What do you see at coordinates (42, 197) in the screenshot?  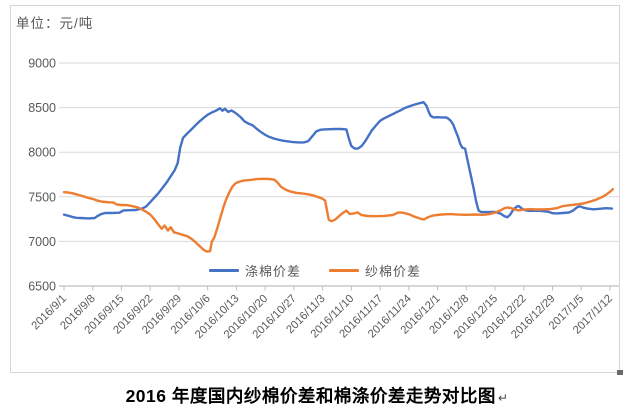 I see `y-tick-label: 7500` at bounding box center [42, 197].